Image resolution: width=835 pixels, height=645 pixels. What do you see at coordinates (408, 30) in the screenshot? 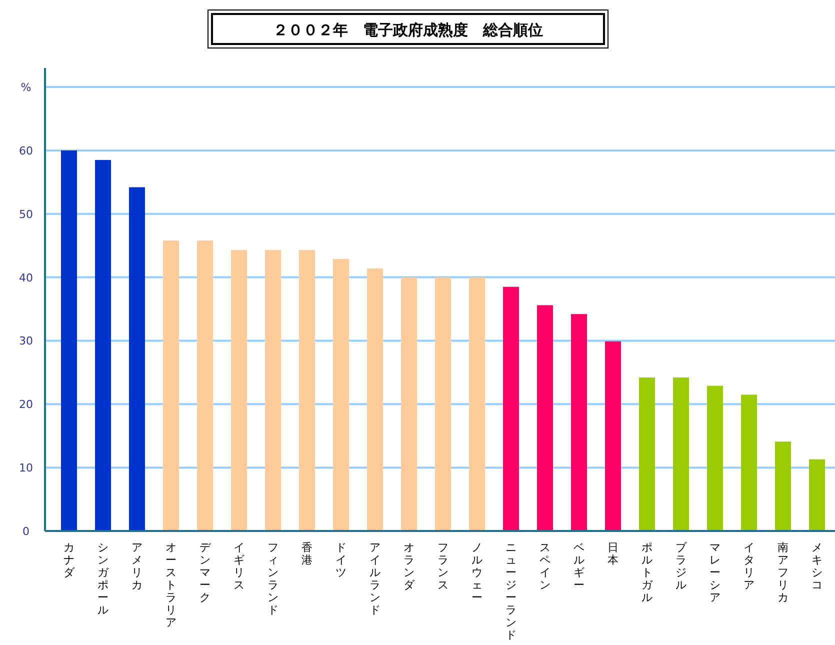
I see `chart-title: ２００２年 電子政府成熟度 総合順位` at bounding box center [408, 30].